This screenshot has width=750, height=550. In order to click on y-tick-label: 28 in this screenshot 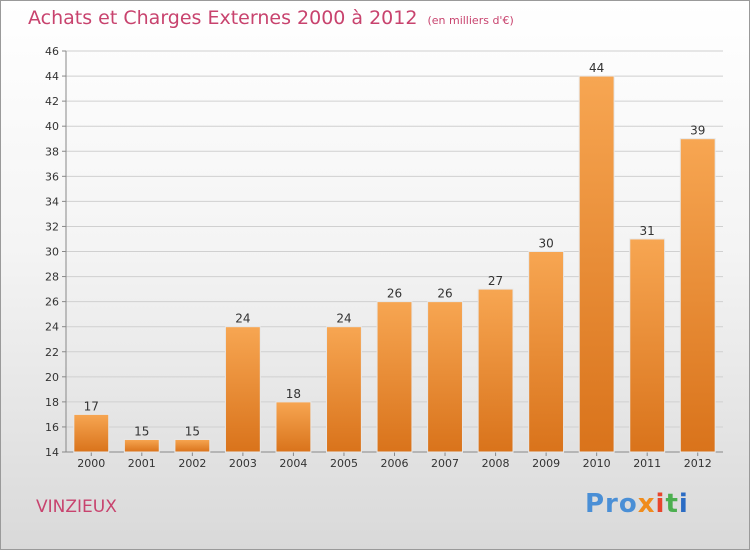, I will do `click(52, 277)`.